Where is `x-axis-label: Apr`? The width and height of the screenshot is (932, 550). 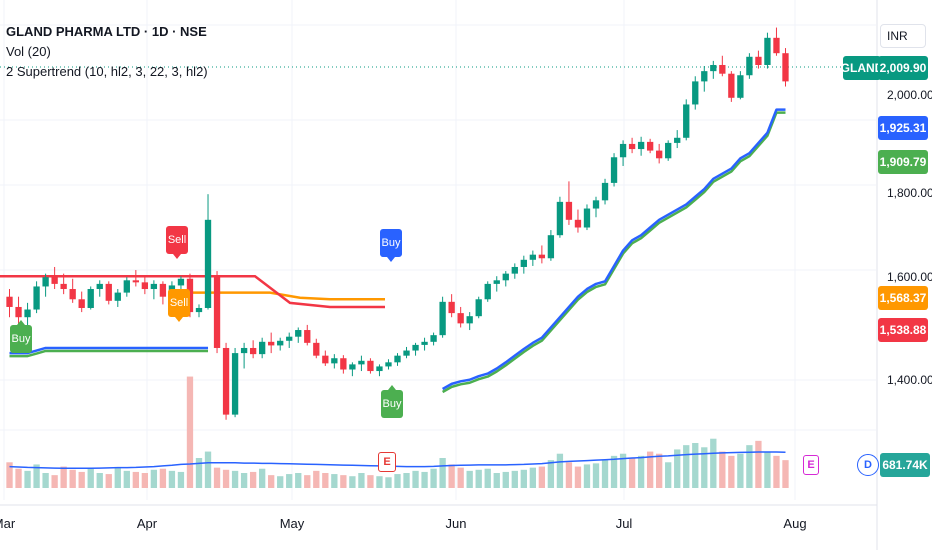 x-axis-label: Apr is located at coordinates (147, 523).